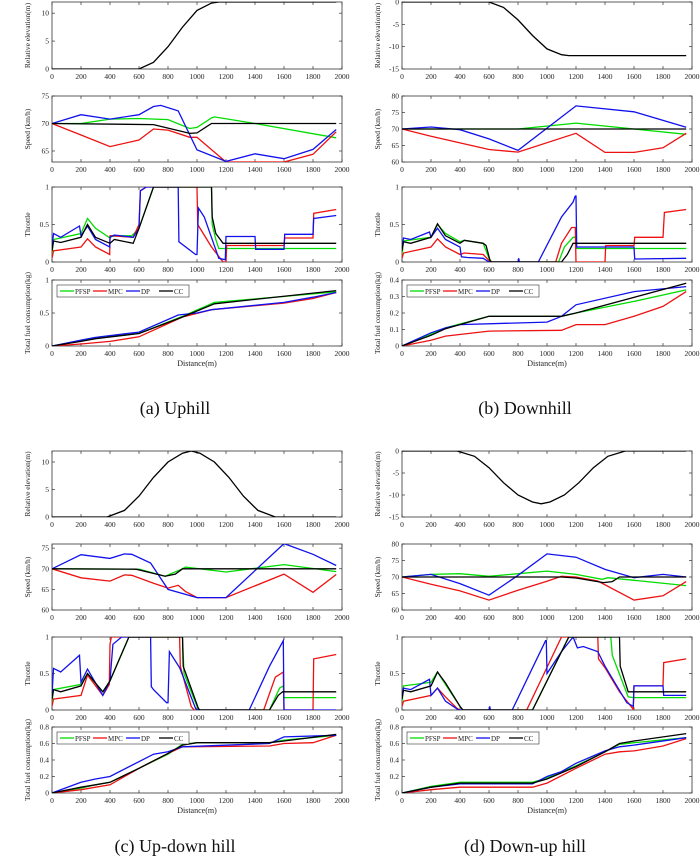  What do you see at coordinates (525, 408) in the screenshot?
I see `caption-downhill: (b) Downhill` at bounding box center [525, 408].